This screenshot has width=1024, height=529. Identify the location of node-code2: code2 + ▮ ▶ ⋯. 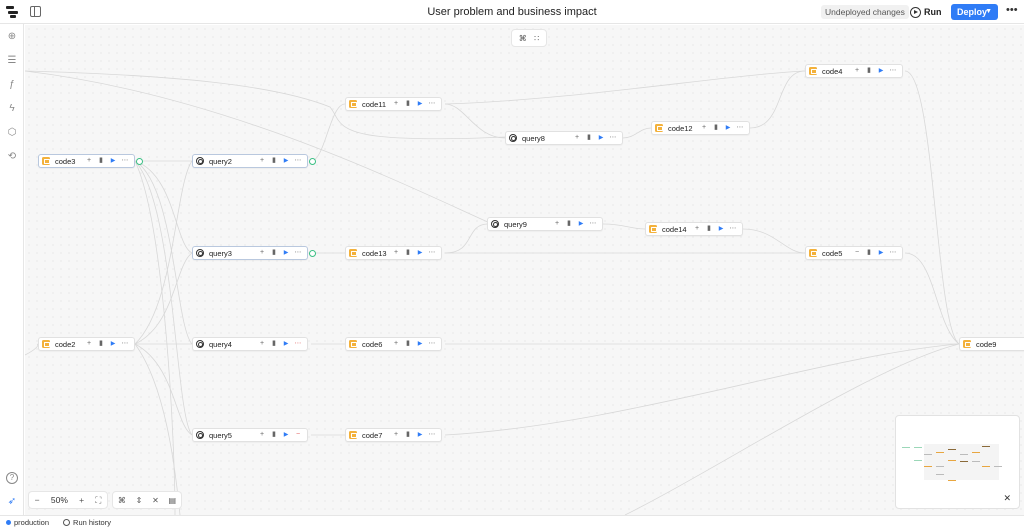
(86, 344).